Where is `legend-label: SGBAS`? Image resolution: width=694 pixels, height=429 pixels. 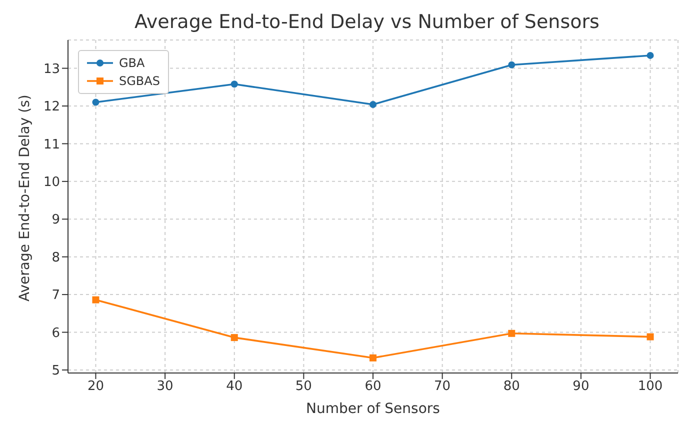
legend-label: SGBAS is located at coordinates (139, 81).